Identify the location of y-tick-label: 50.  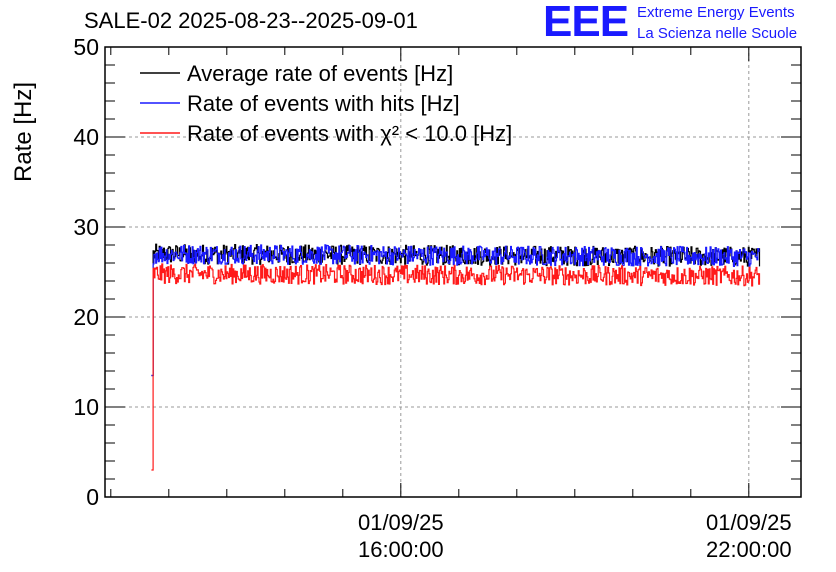
(86, 47).